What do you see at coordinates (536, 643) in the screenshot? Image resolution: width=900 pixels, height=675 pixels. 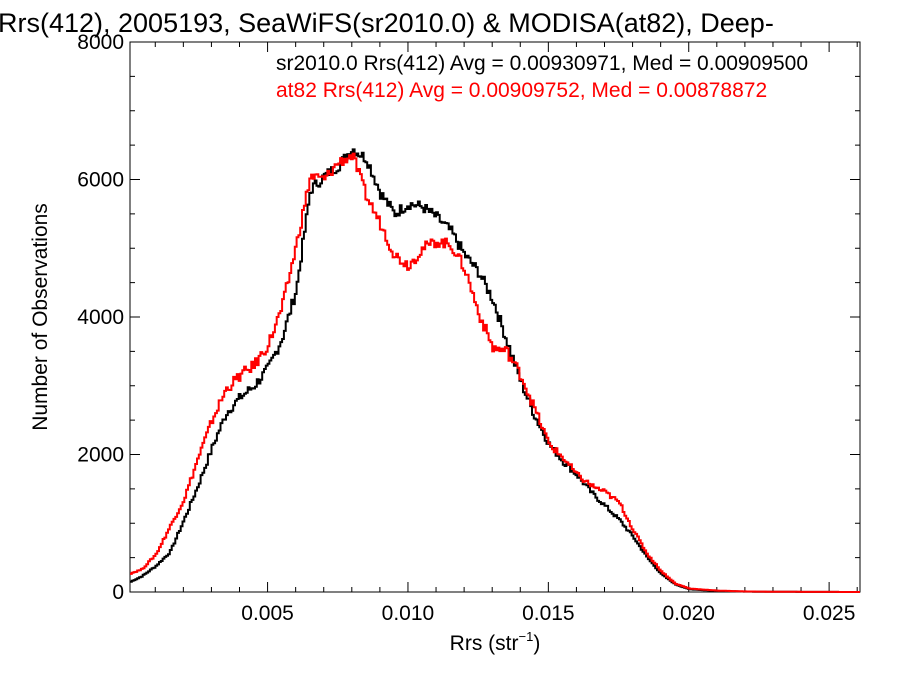 I see `x-axis-label-close: )` at bounding box center [536, 643].